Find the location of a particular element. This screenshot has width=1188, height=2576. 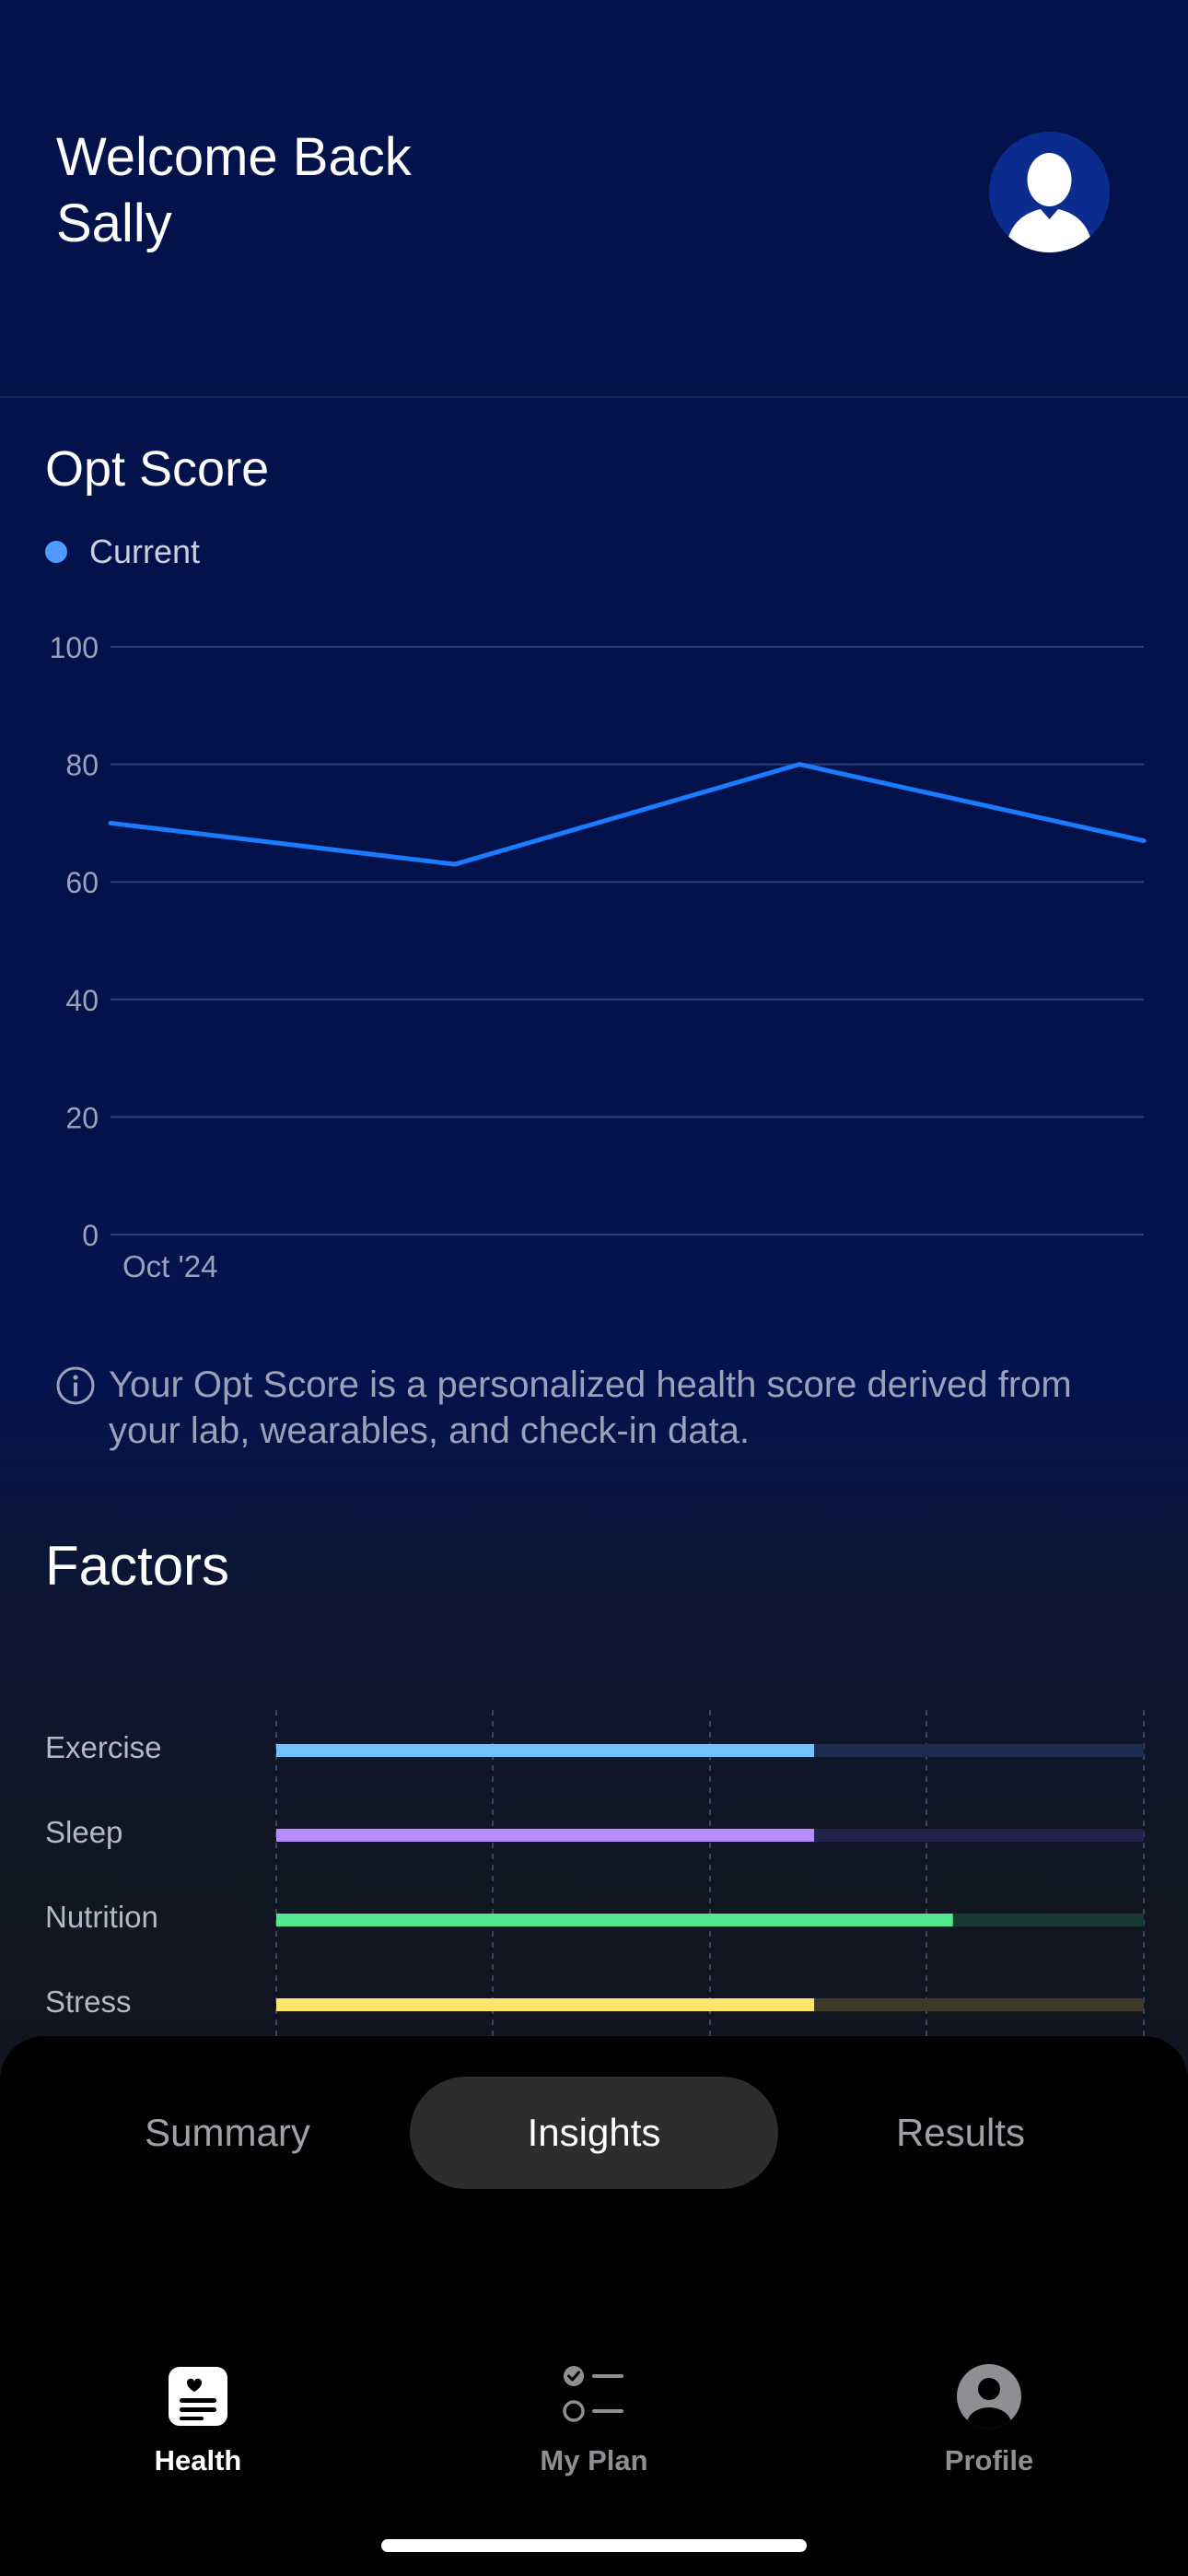

y-tick-label: 20 is located at coordinates (82, 1117).